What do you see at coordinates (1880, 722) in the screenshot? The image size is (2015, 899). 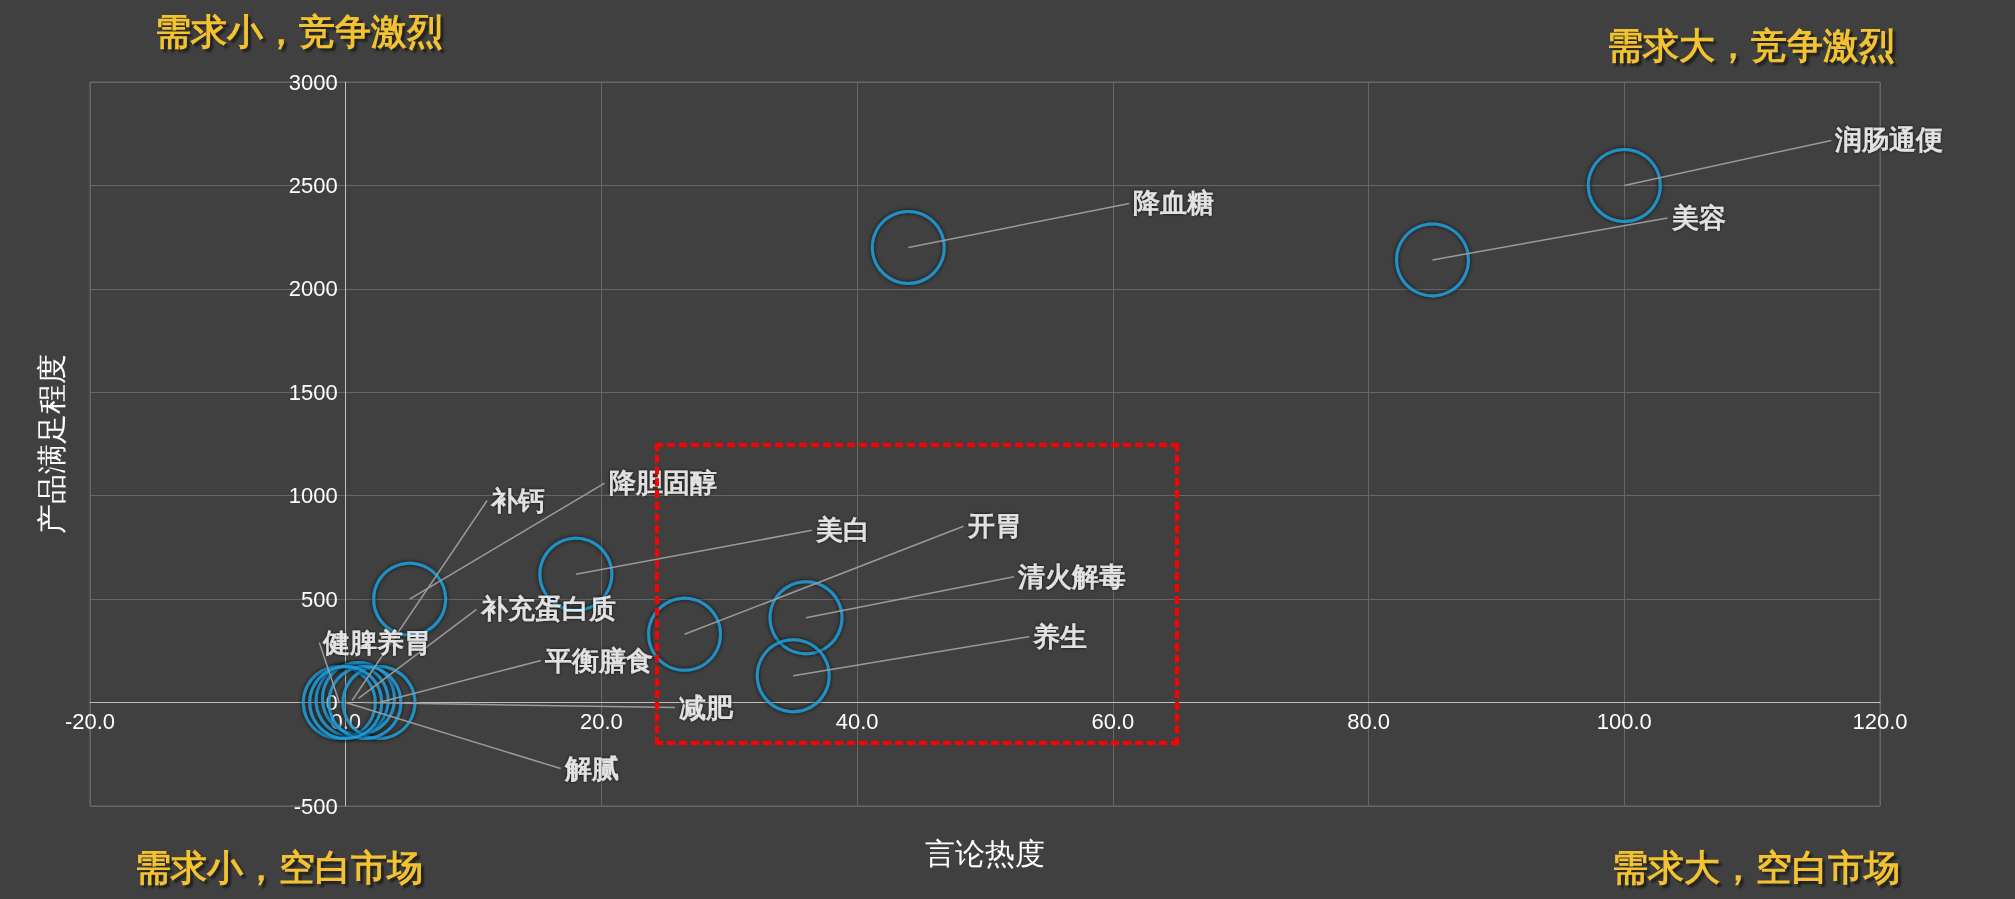 I see `x-tick-label: 120.0` at bounding box center [1880, 722].